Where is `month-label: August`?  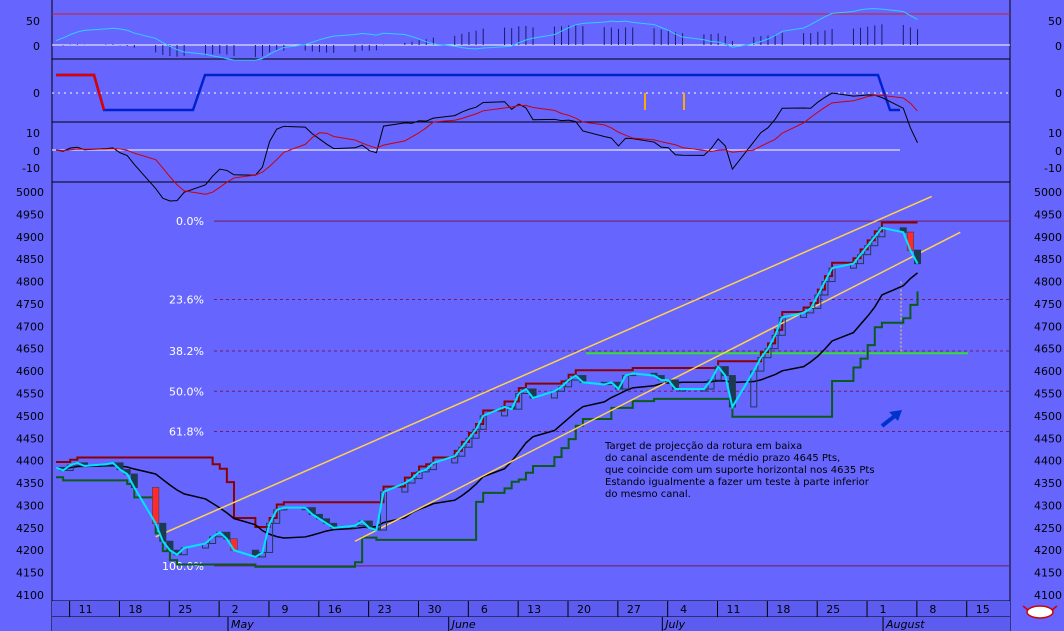
month-label: August is located at coordinates (905, 624).